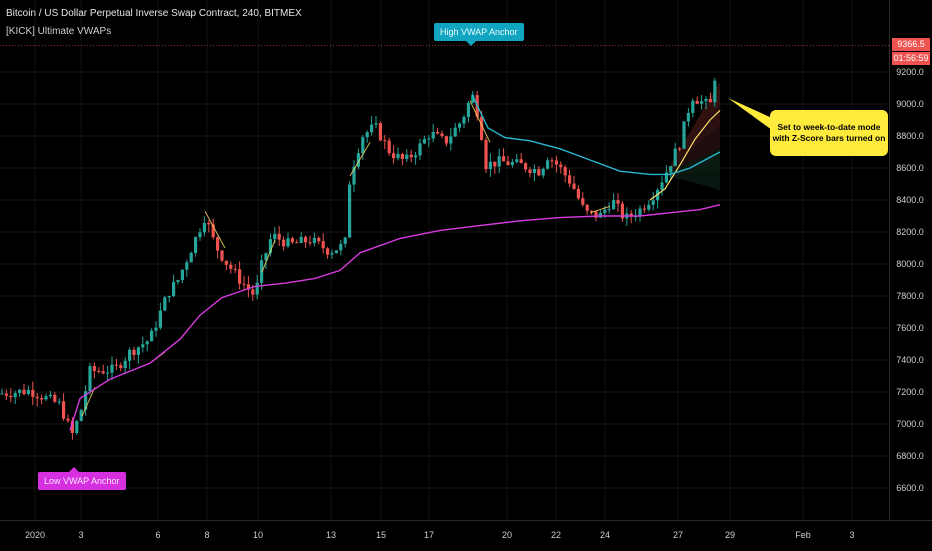  Describe the element at coordinates (829, 127) in the screenshot. I see `callout-line-1: Set to week-to-date mode` at that location.